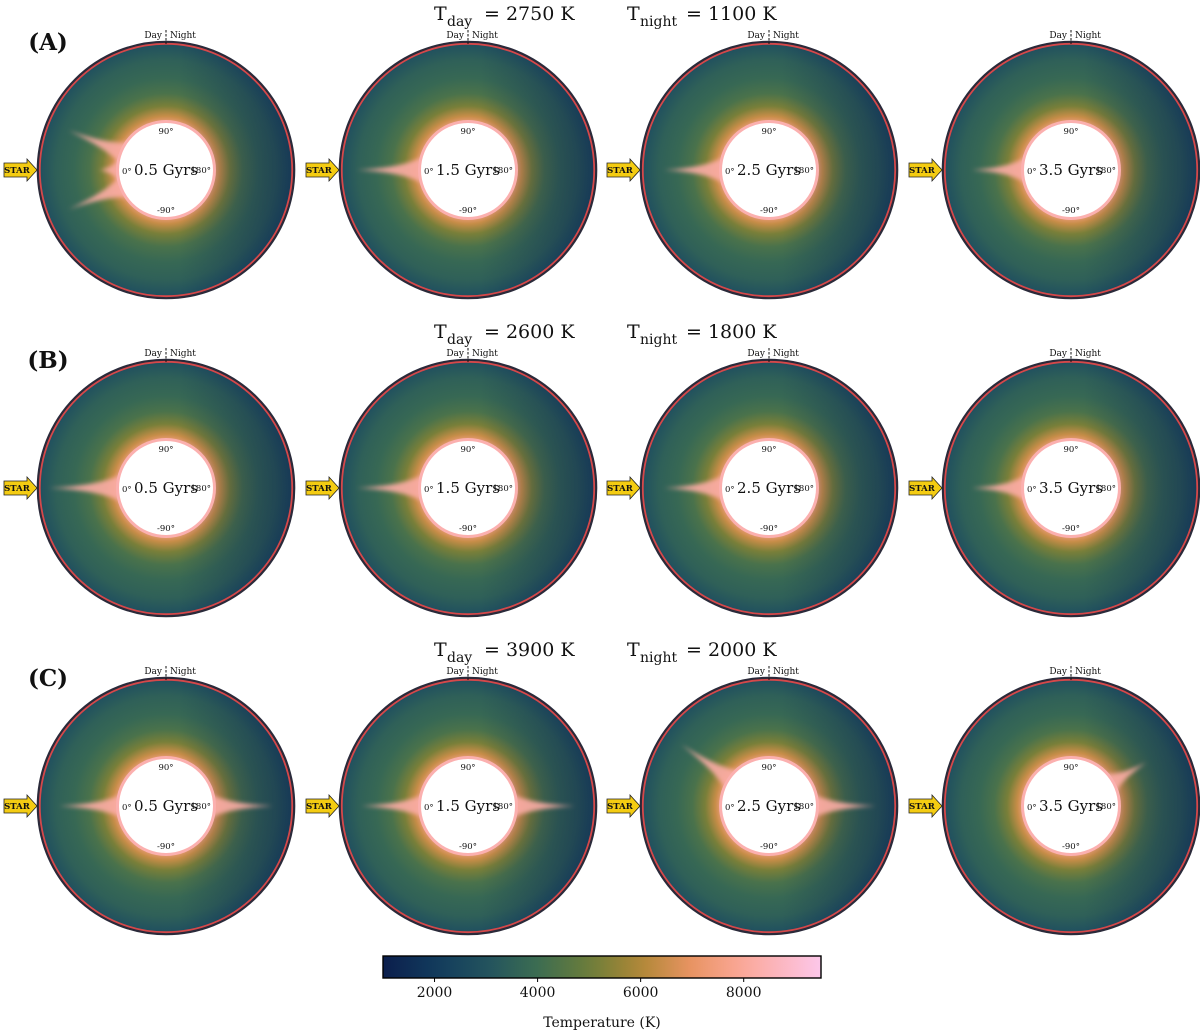 The image size is (1200, 1033). Describe the element at coordinates (435, 993) in the screenshot. I see `colorbar-tick-label: 2000` at that location.